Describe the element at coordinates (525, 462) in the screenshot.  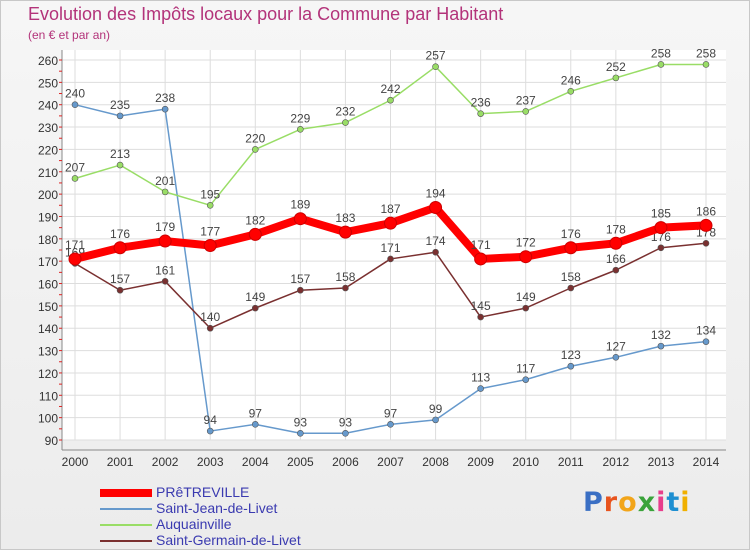
I see `x-tick-label: 2010` at that location.